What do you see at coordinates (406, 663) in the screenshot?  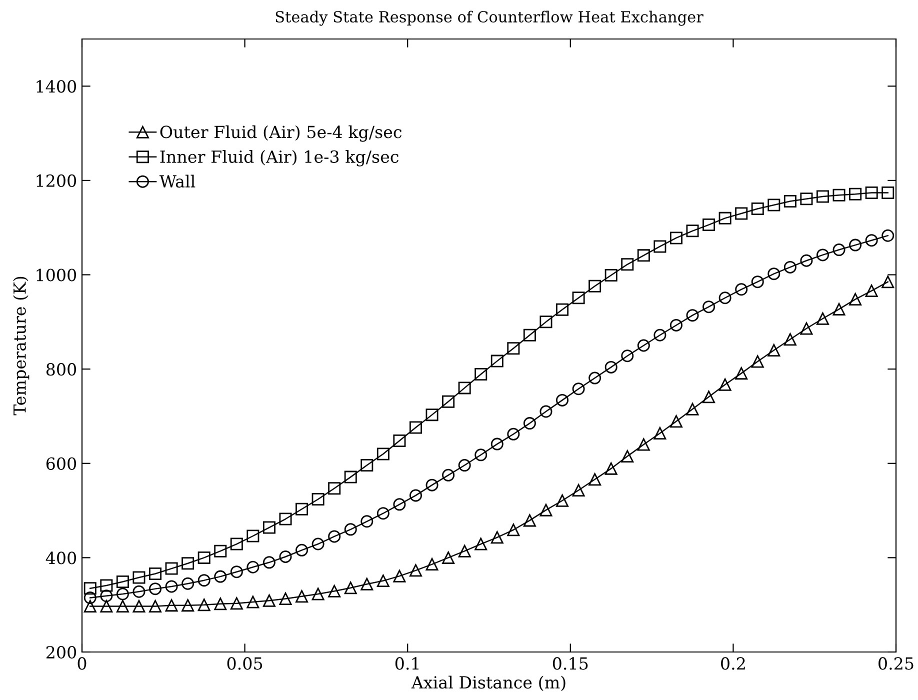 I see `x-tick-label: 0.1` at bounding box center [406, 663].